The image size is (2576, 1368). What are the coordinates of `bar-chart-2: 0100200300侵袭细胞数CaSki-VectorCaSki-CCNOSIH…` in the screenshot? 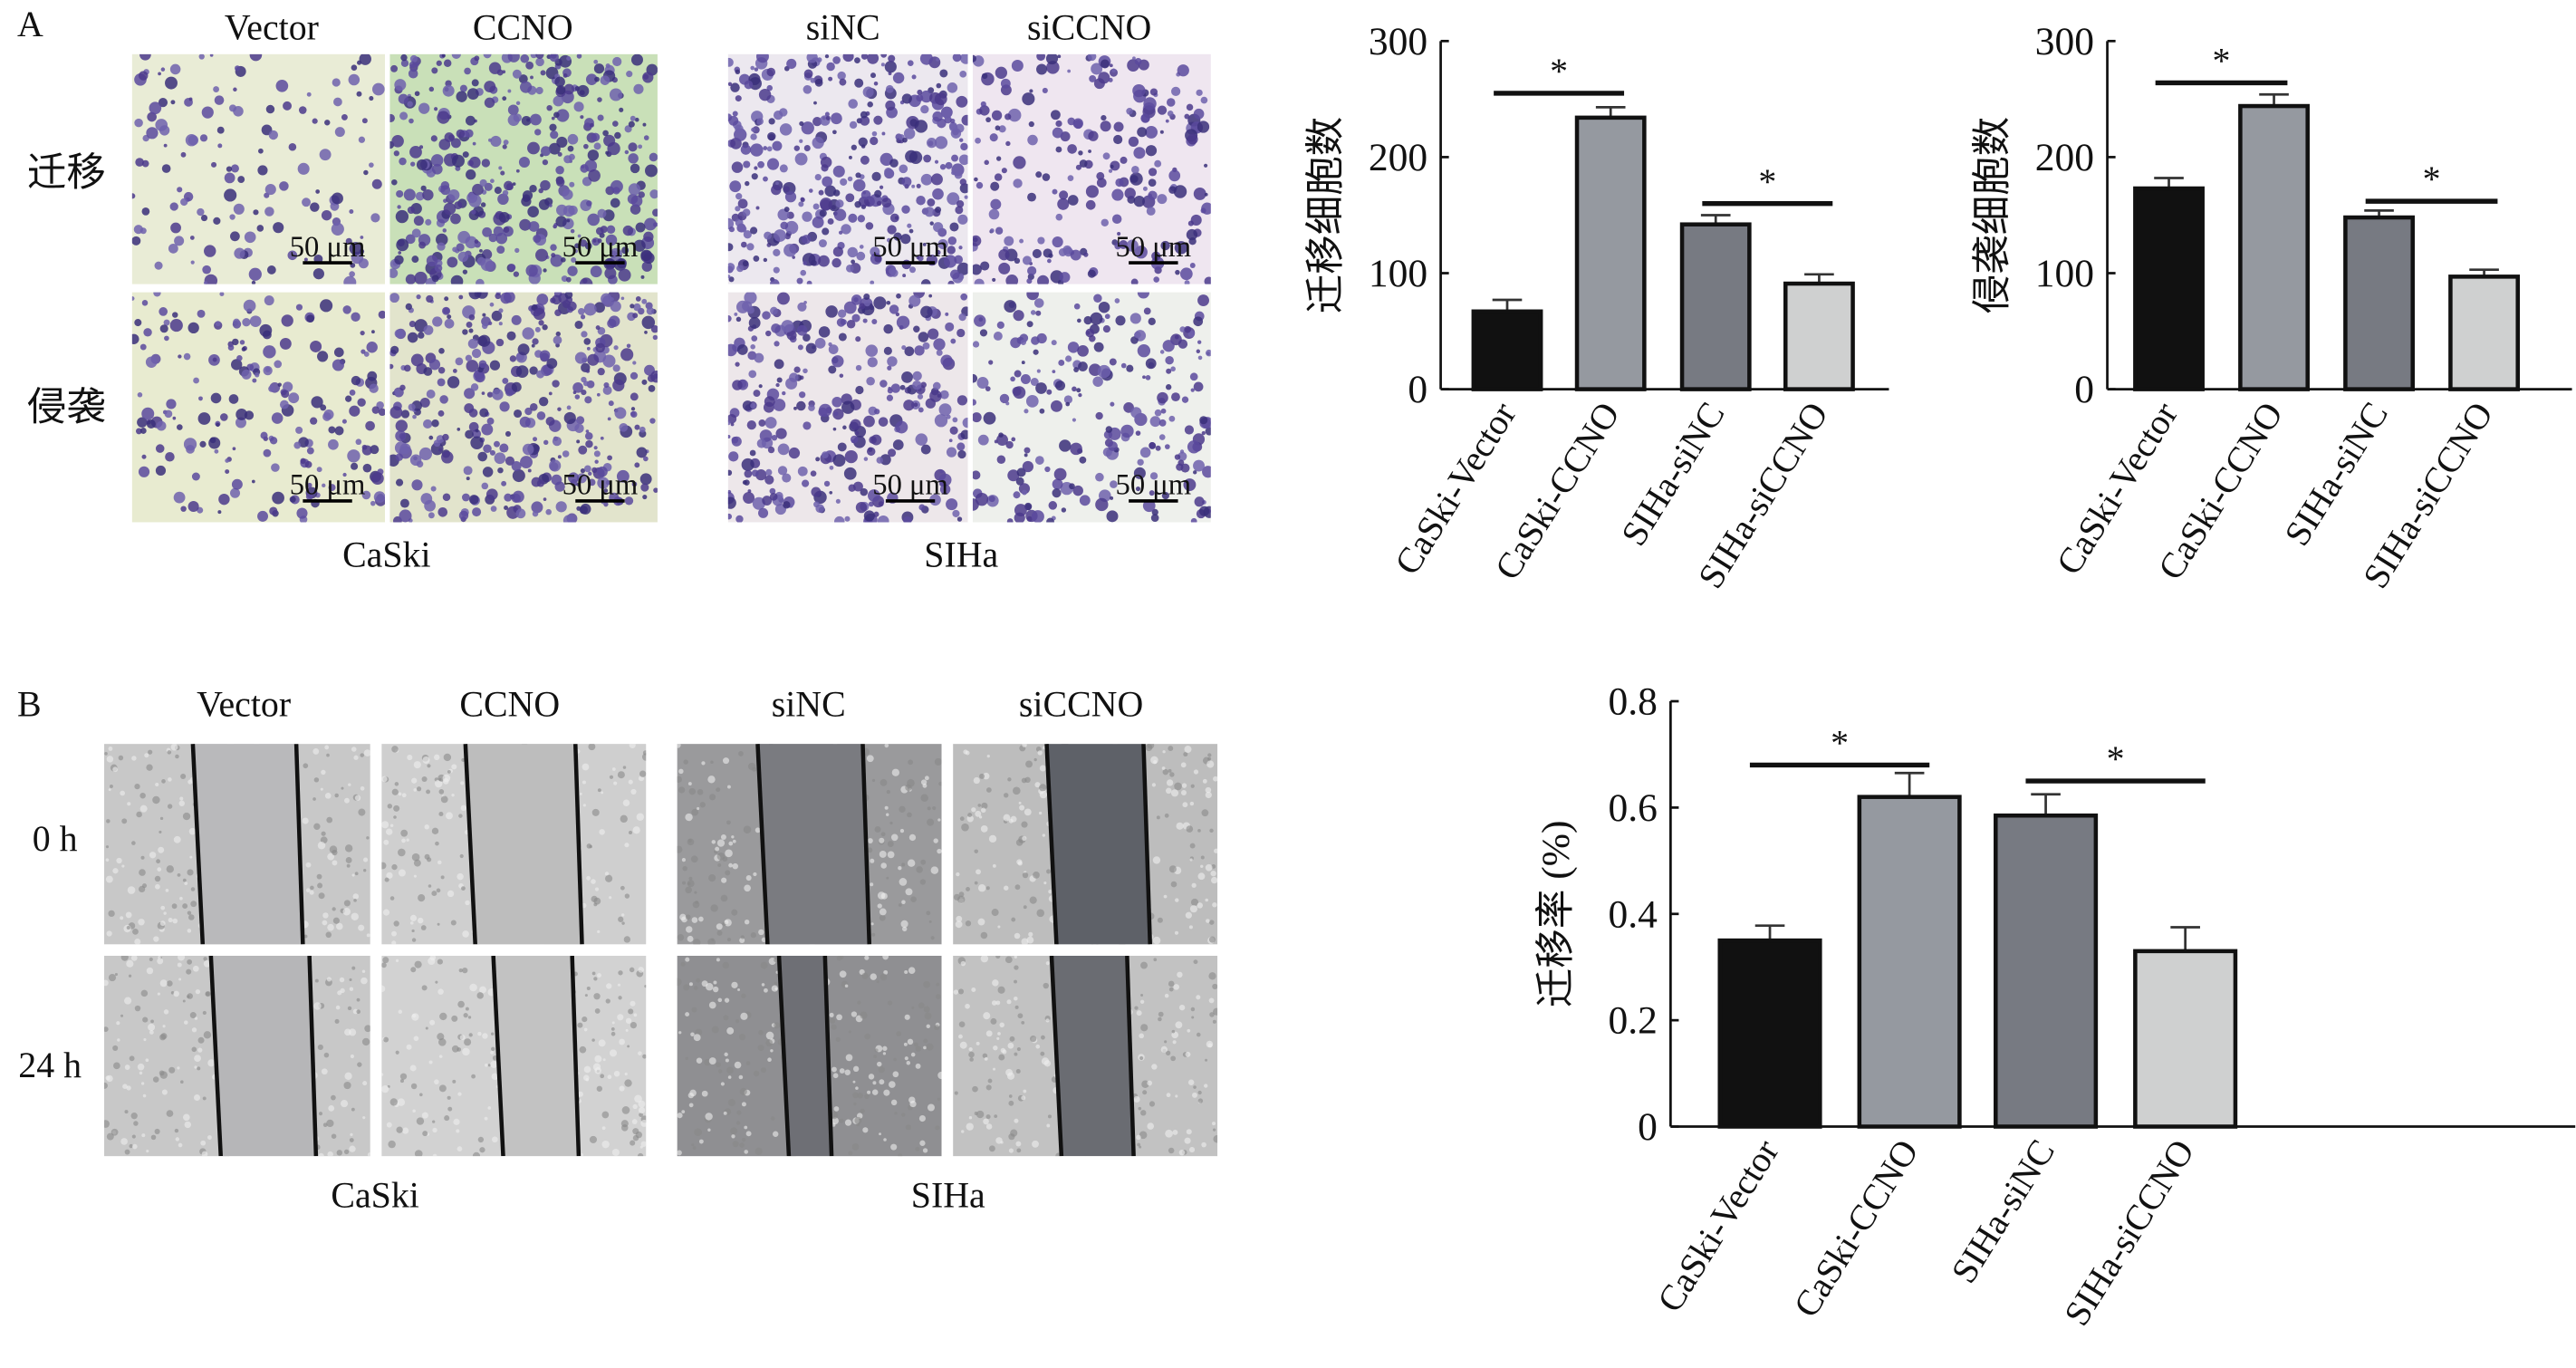 It's located at (2271, 308).